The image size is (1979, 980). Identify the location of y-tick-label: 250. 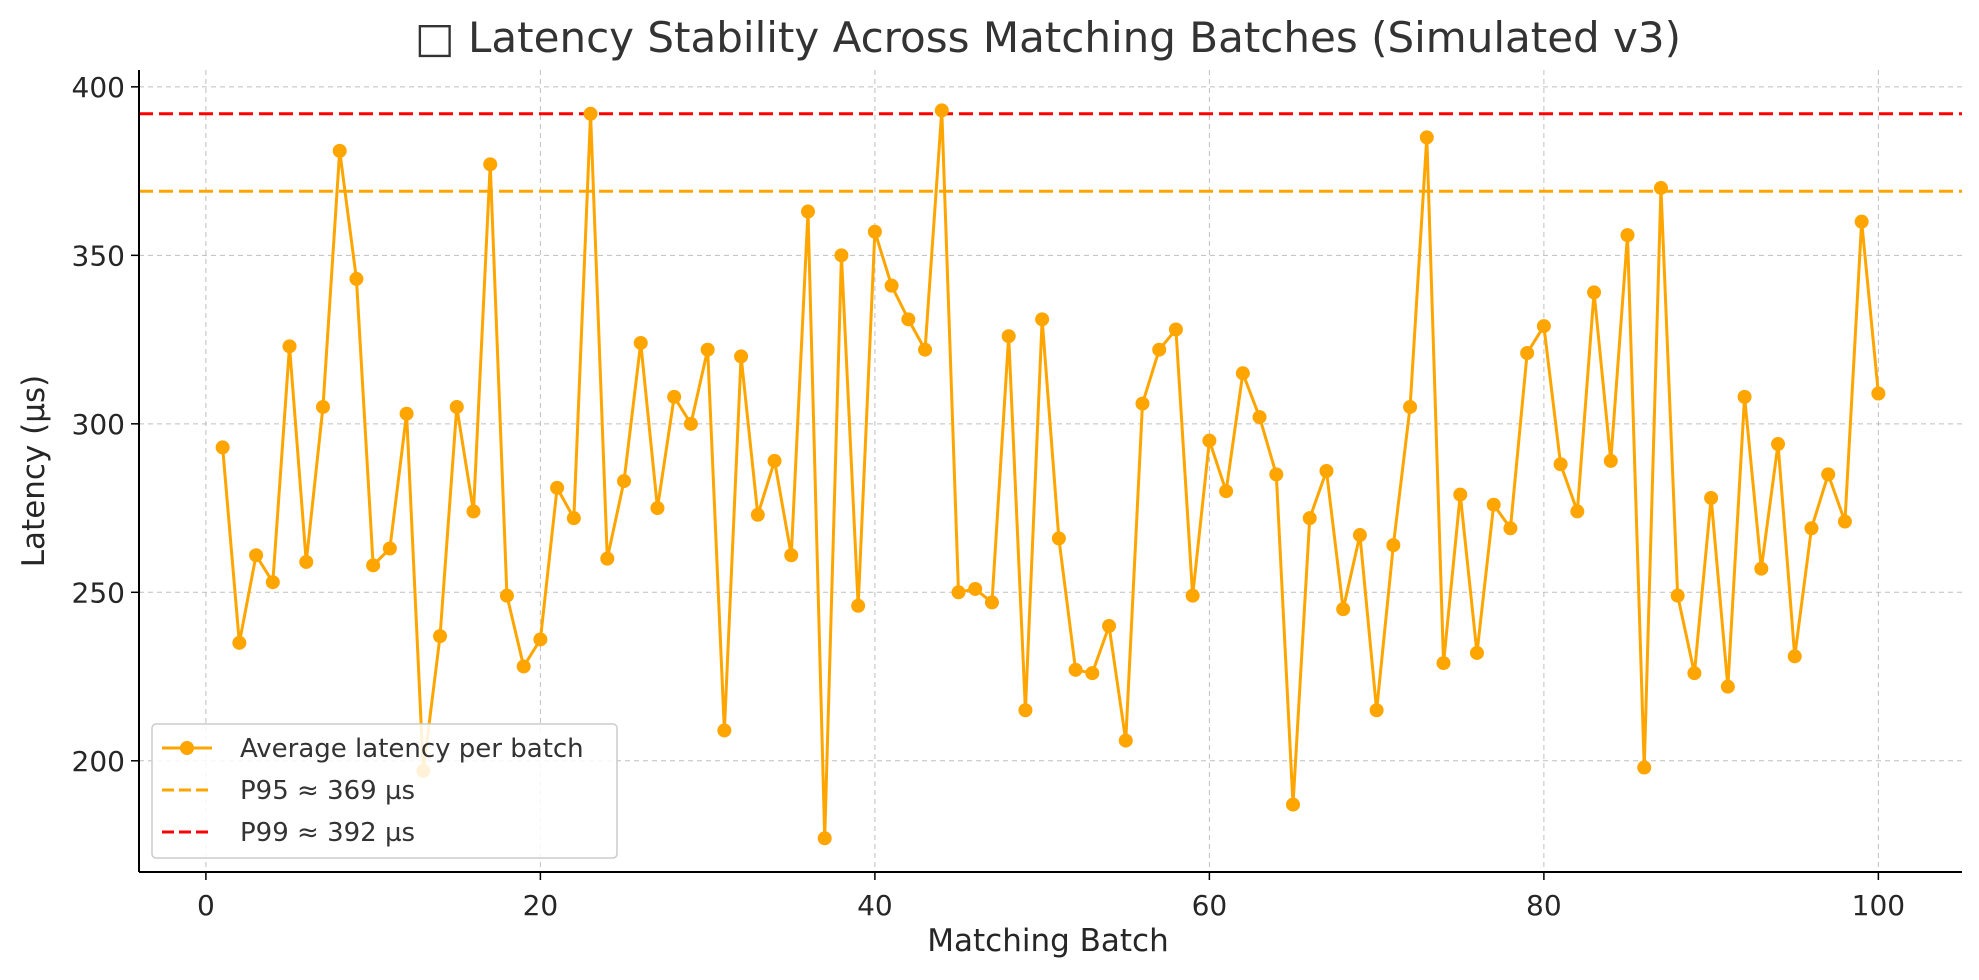
(98, 592).